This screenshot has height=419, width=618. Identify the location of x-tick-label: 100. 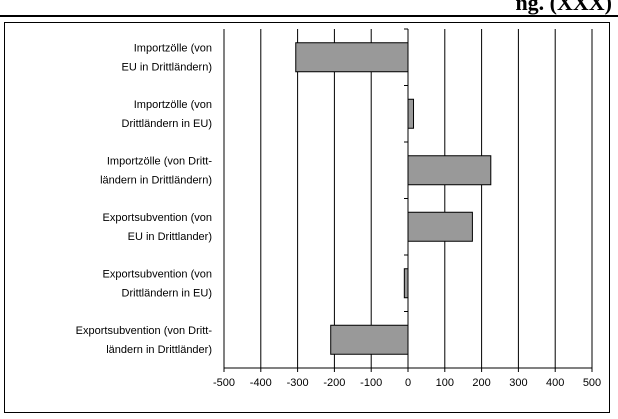
(445, 383).